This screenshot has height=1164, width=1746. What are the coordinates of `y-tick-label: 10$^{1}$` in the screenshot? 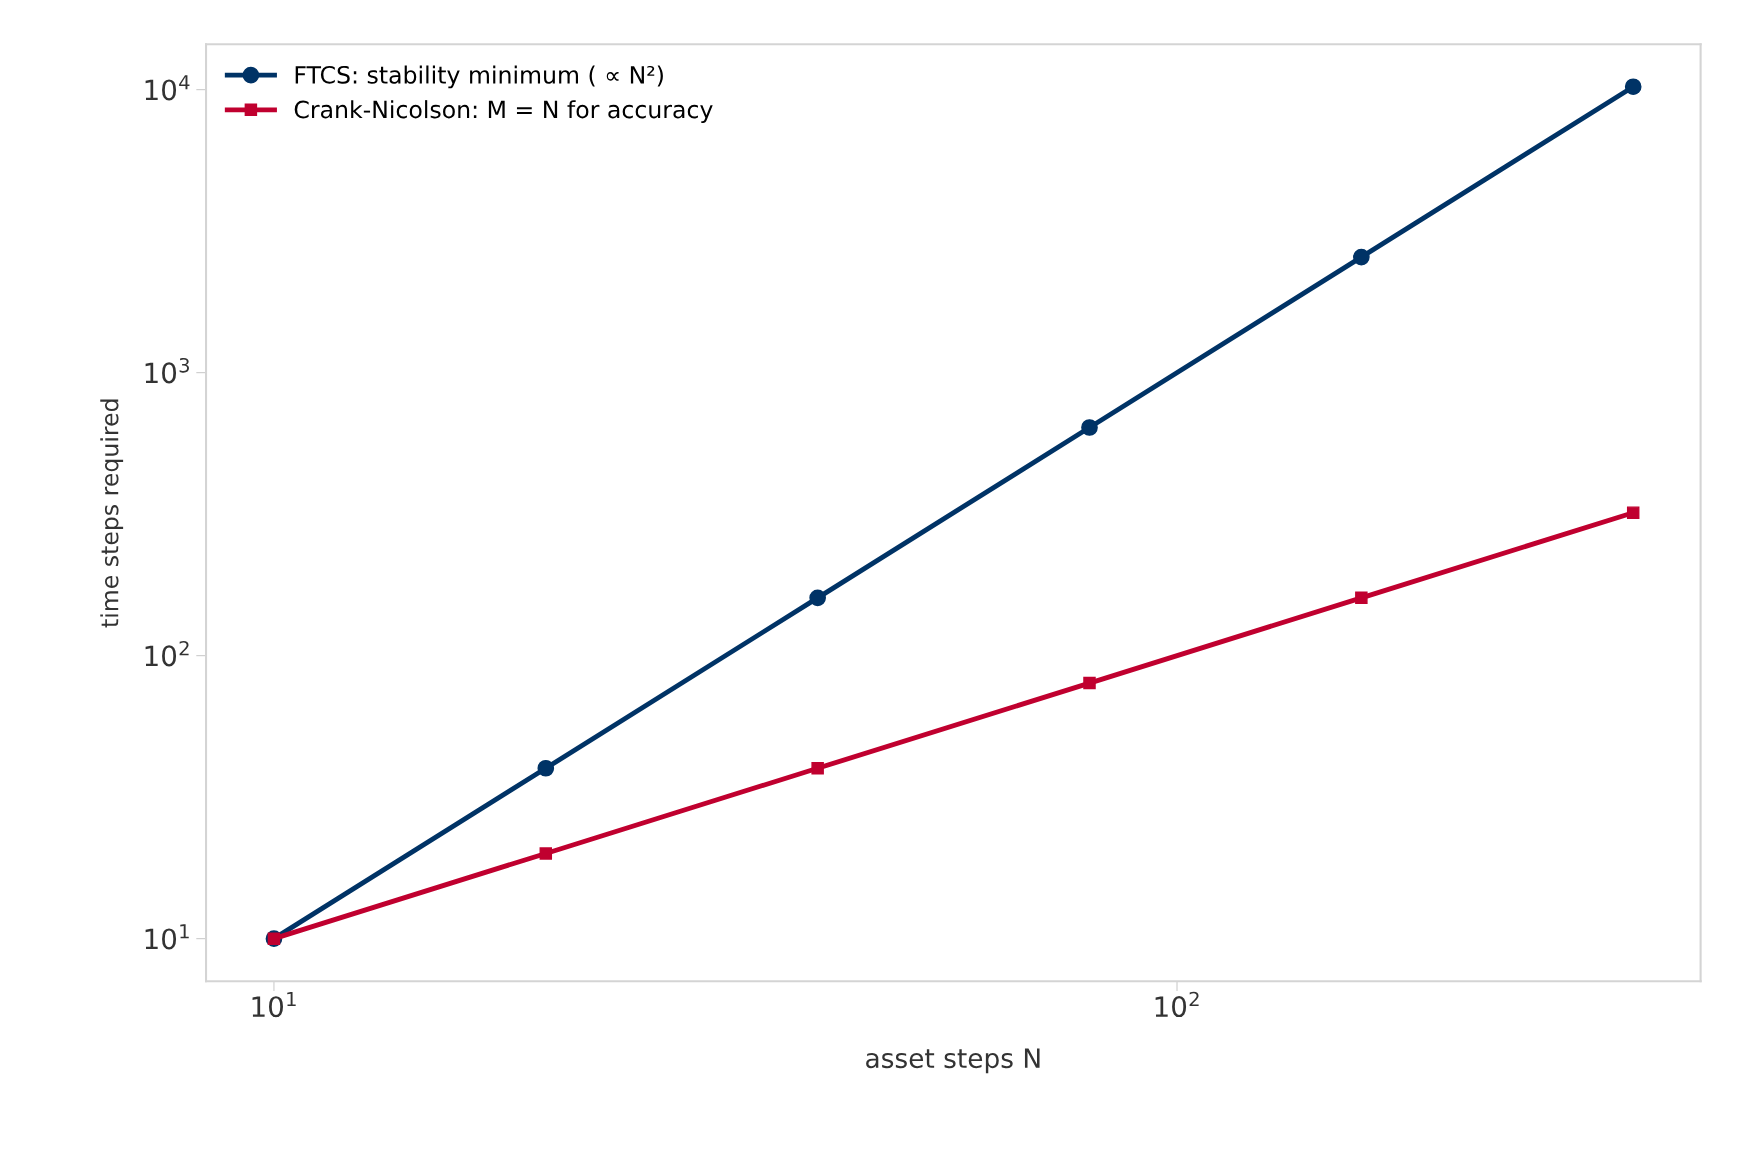 It's located at (167, 937).